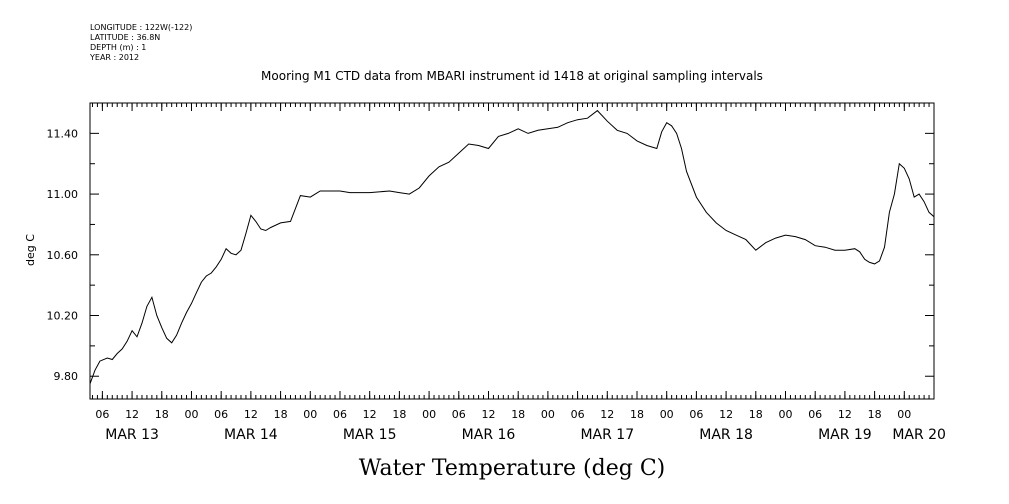 The image size is (1009, 504). Describe the element at coordinates (845, 435) in the screenshot. I see `x-date-label: MAR 19` at that location.